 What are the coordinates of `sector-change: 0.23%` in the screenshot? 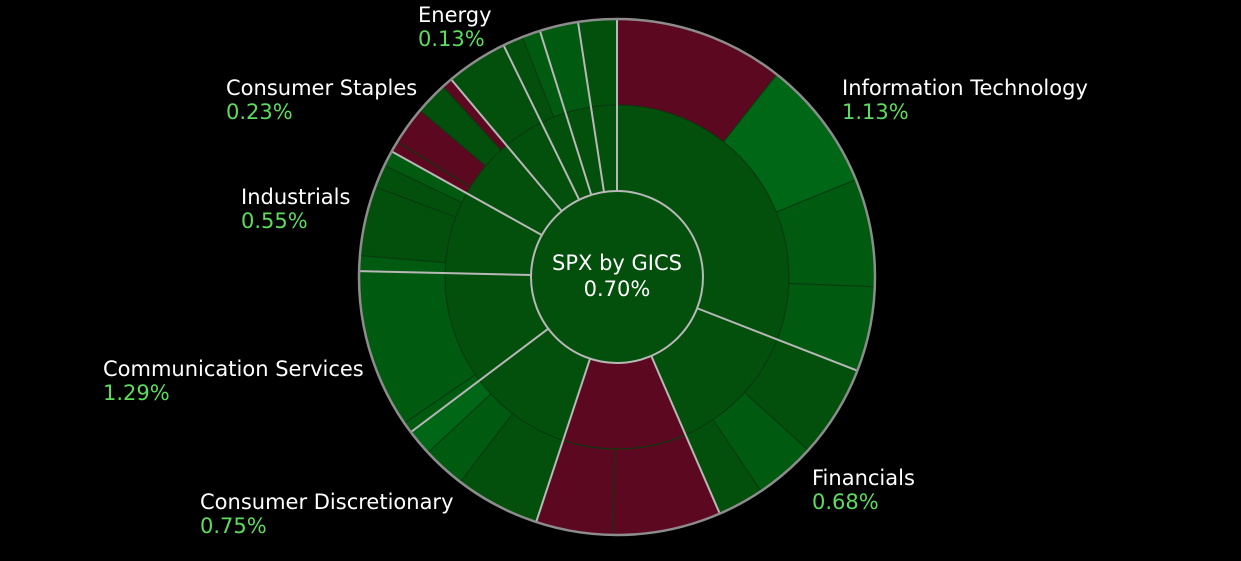 It's located at (259, 112).